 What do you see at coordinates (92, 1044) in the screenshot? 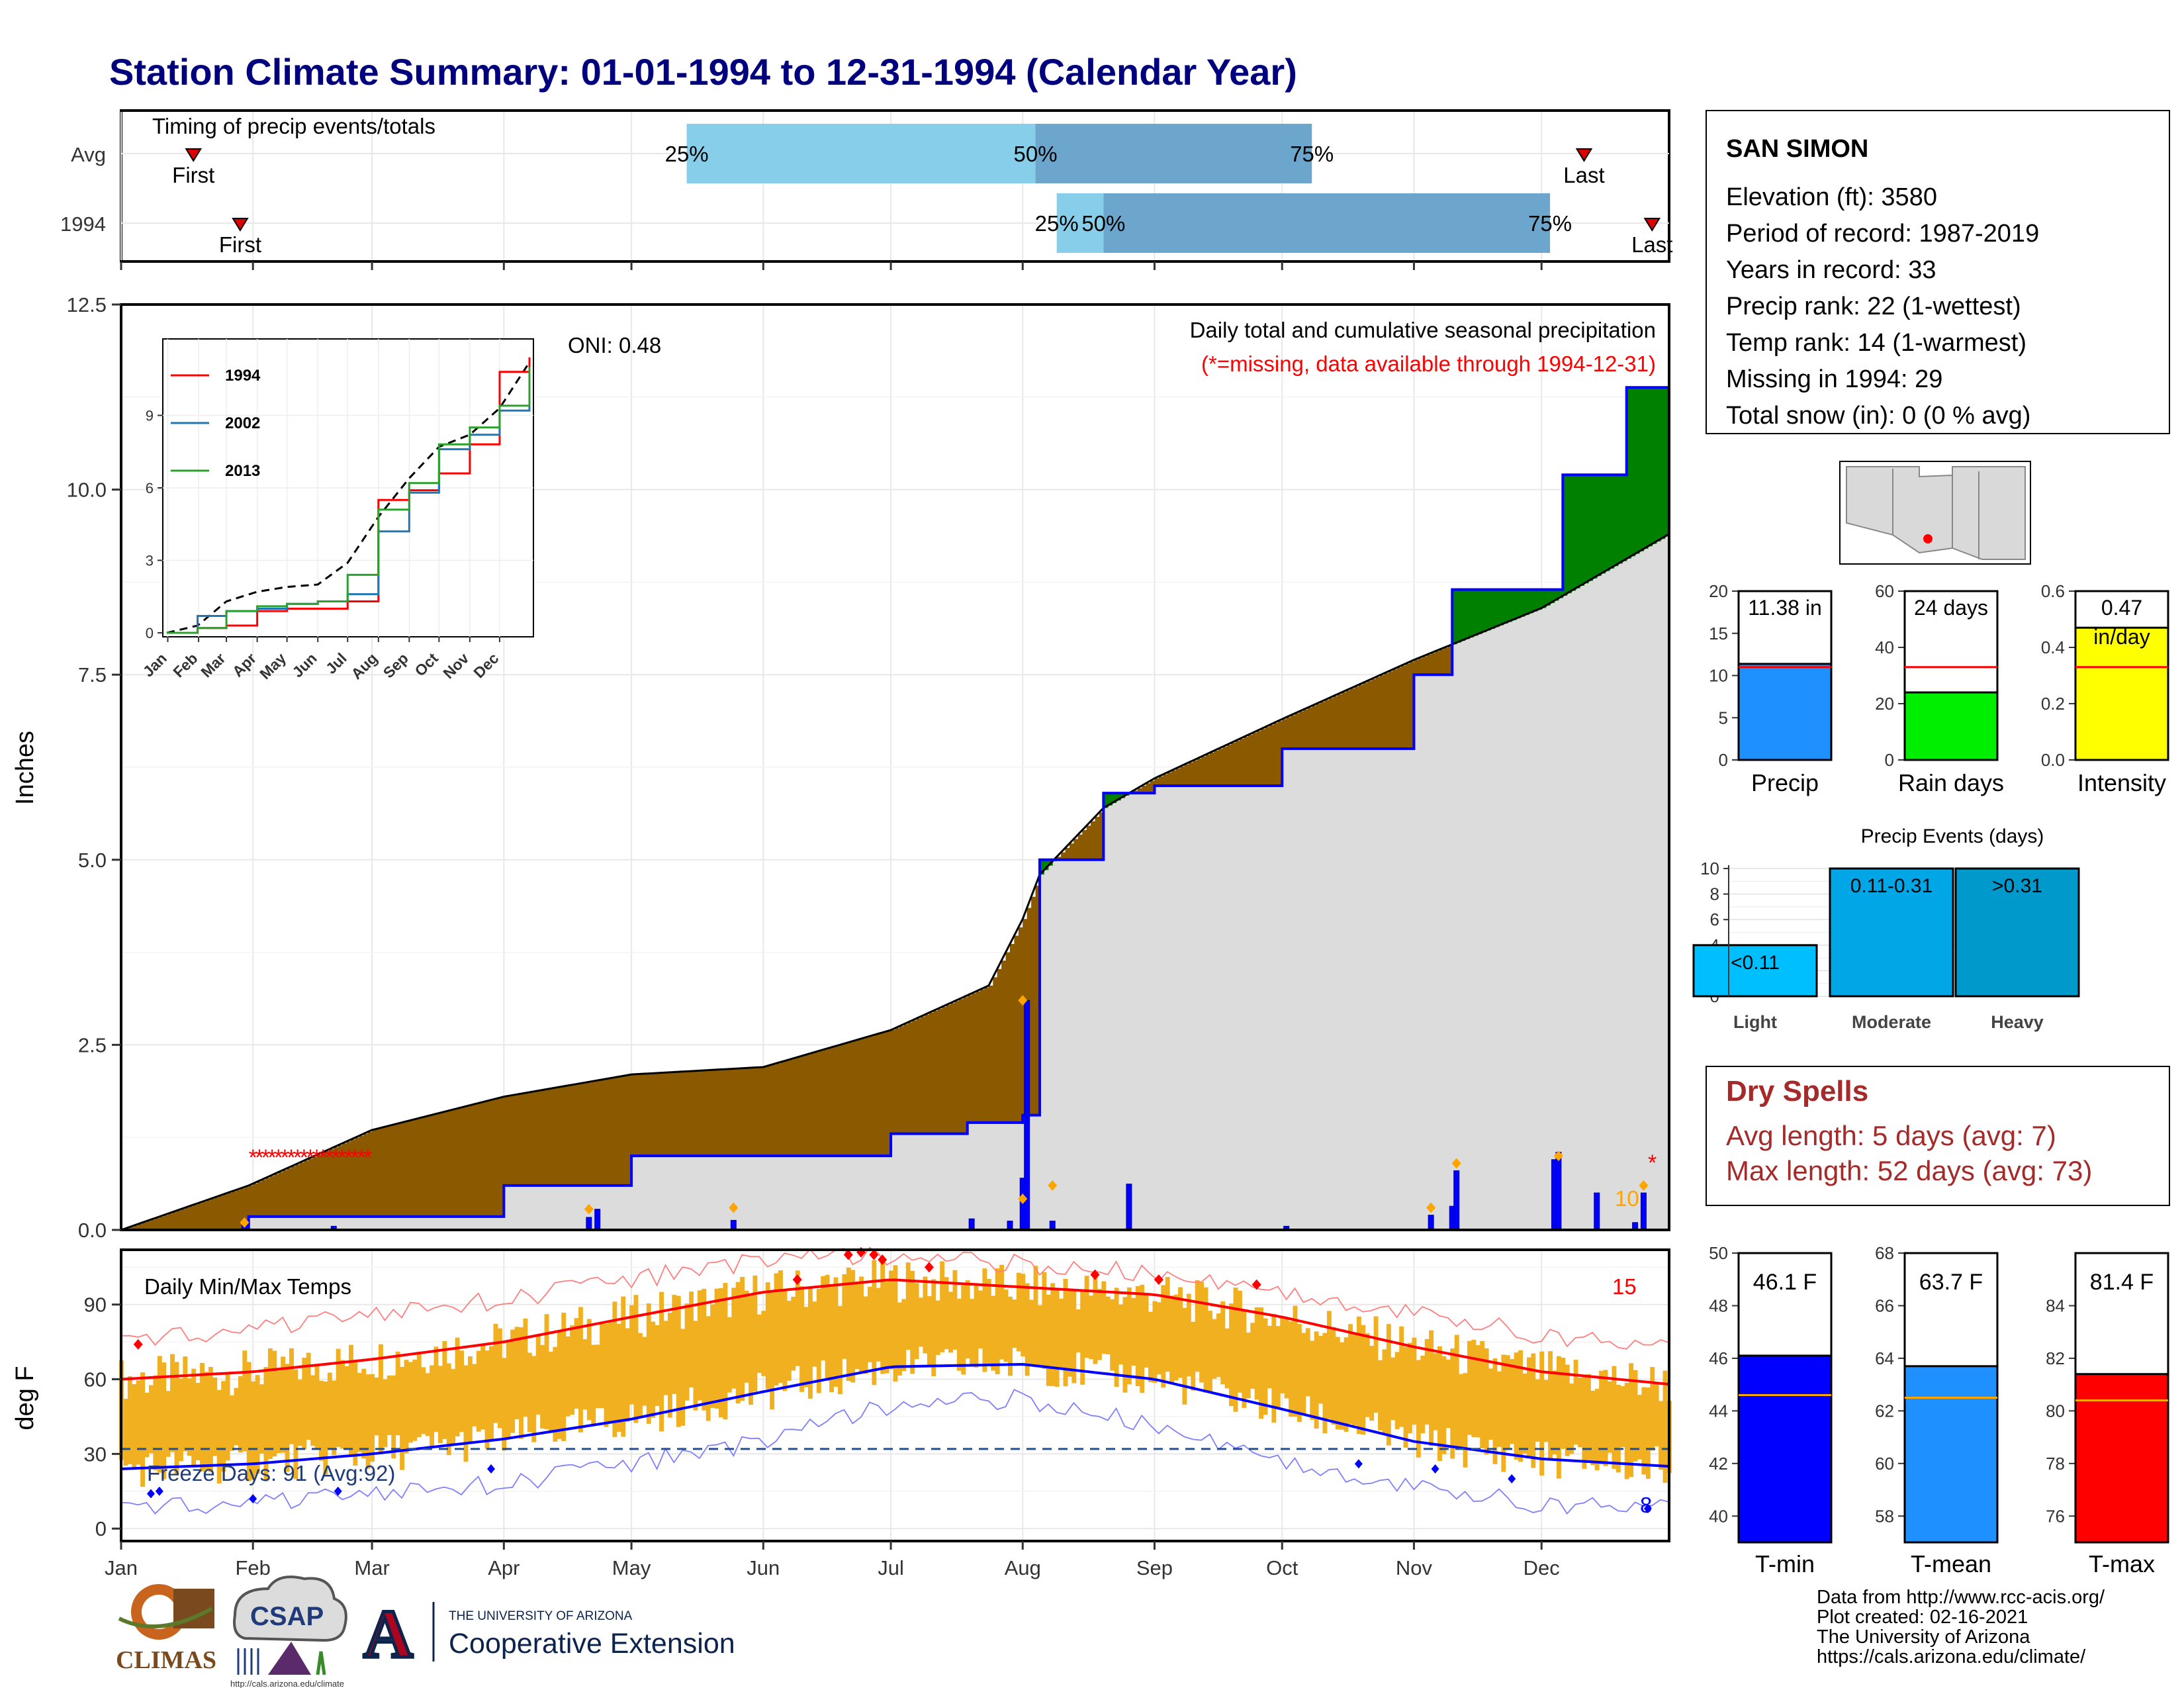
I see `precip-y-tick-label: 2.5` at bounding box center [92, 1044].